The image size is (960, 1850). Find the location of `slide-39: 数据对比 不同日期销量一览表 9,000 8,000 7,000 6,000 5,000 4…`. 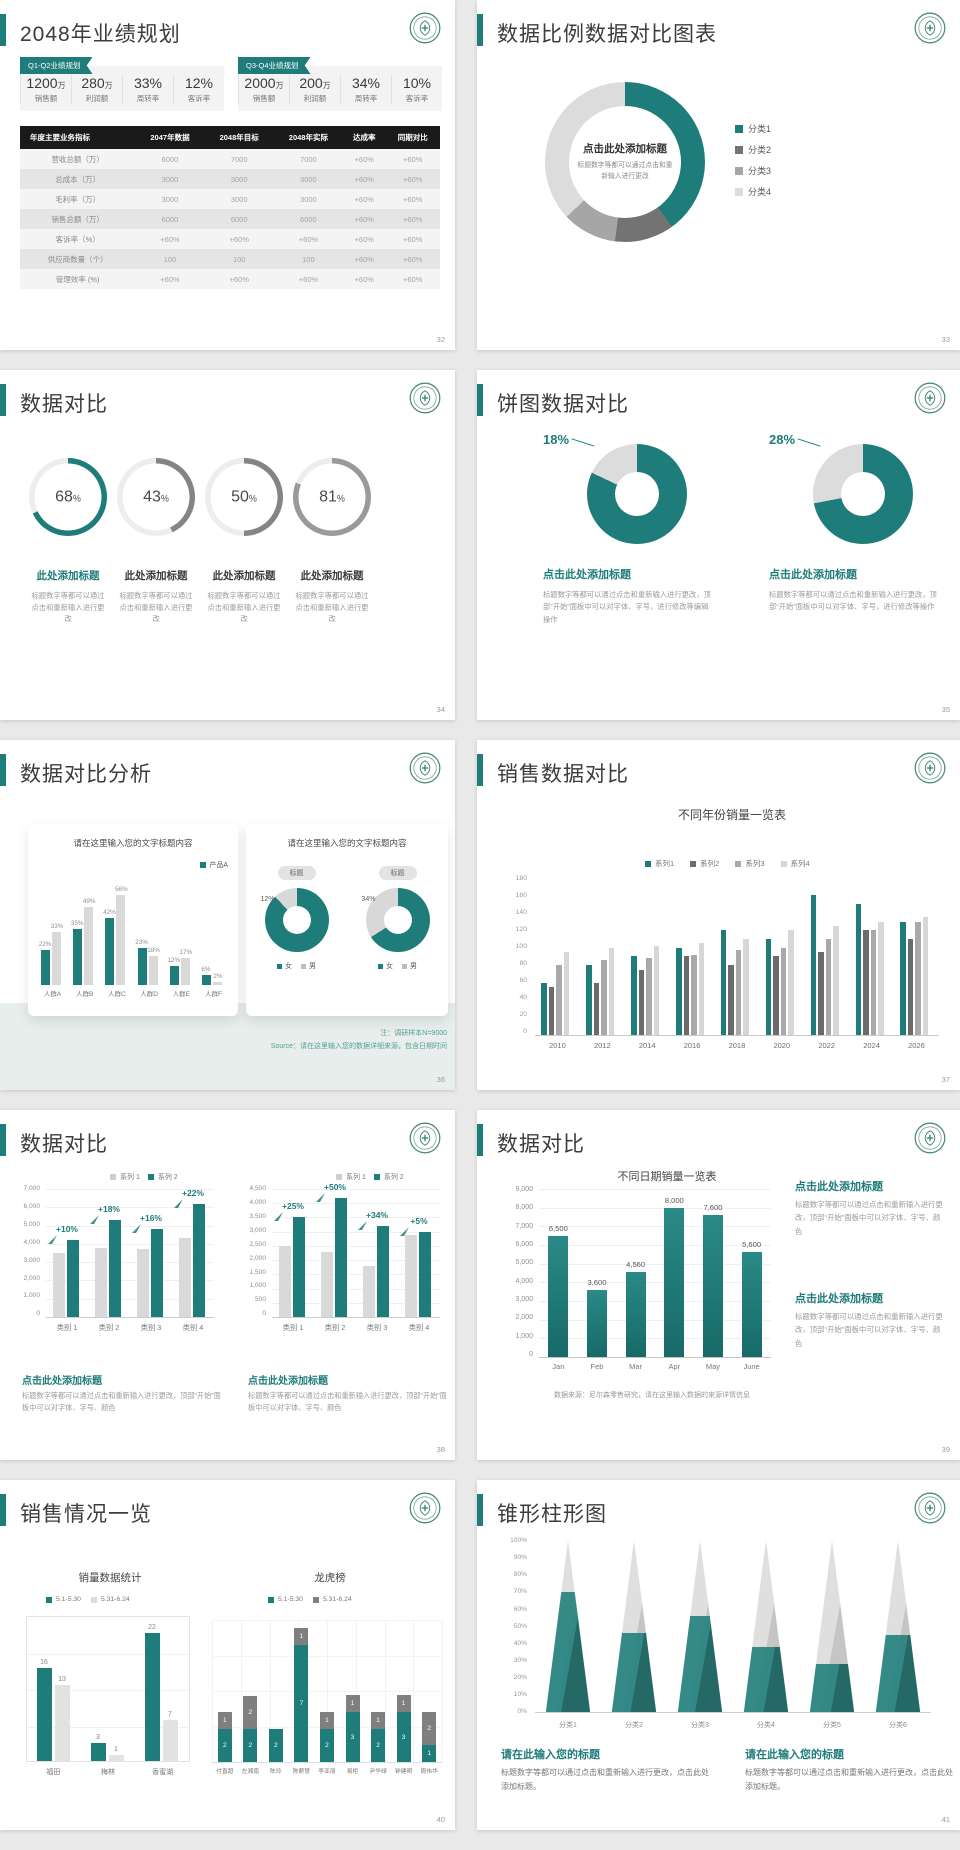

slide-39: 数据对比 不同日期销量一览表 9,000 8,000 7,000 6,000 5,000 4… is located at coordinates (718, 1285).